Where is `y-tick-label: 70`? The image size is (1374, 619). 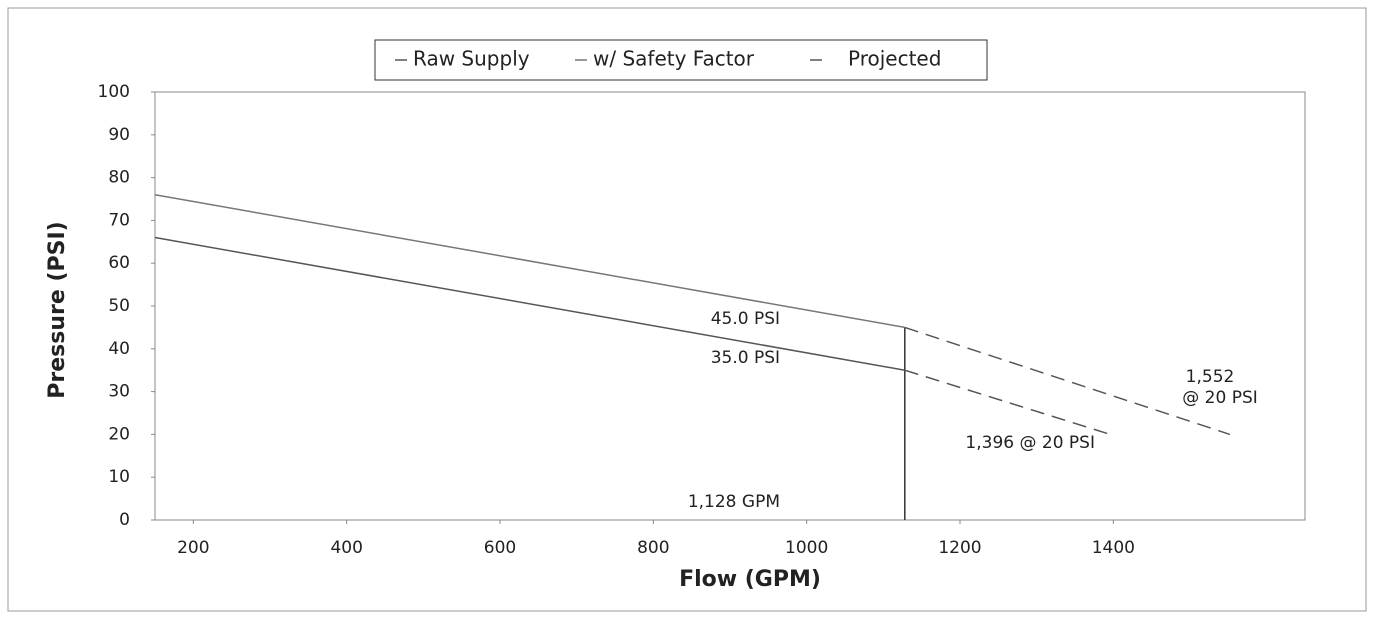 y-tick-label: 70 is located at coordinates (119, 220).